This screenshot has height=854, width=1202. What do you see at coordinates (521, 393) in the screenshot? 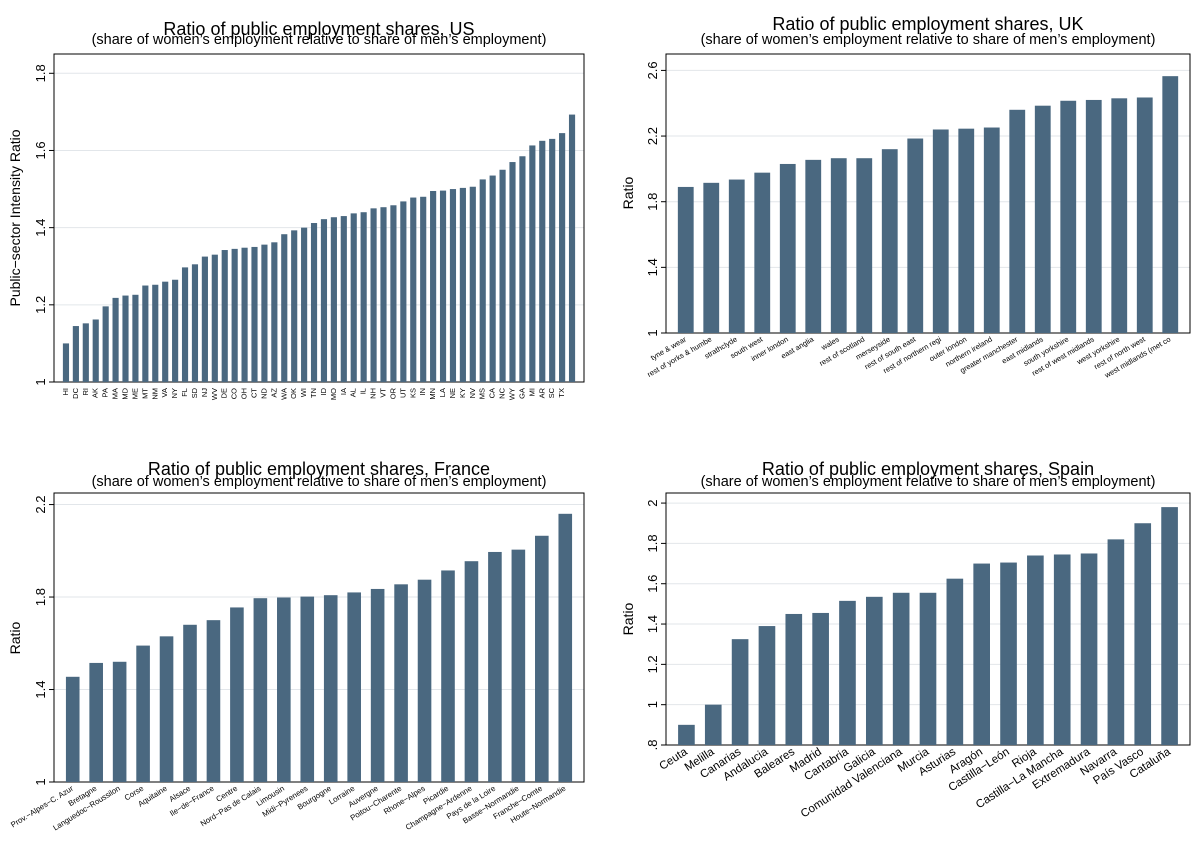
I see `x-tick-label: GA` at bounding box center [521, 393].